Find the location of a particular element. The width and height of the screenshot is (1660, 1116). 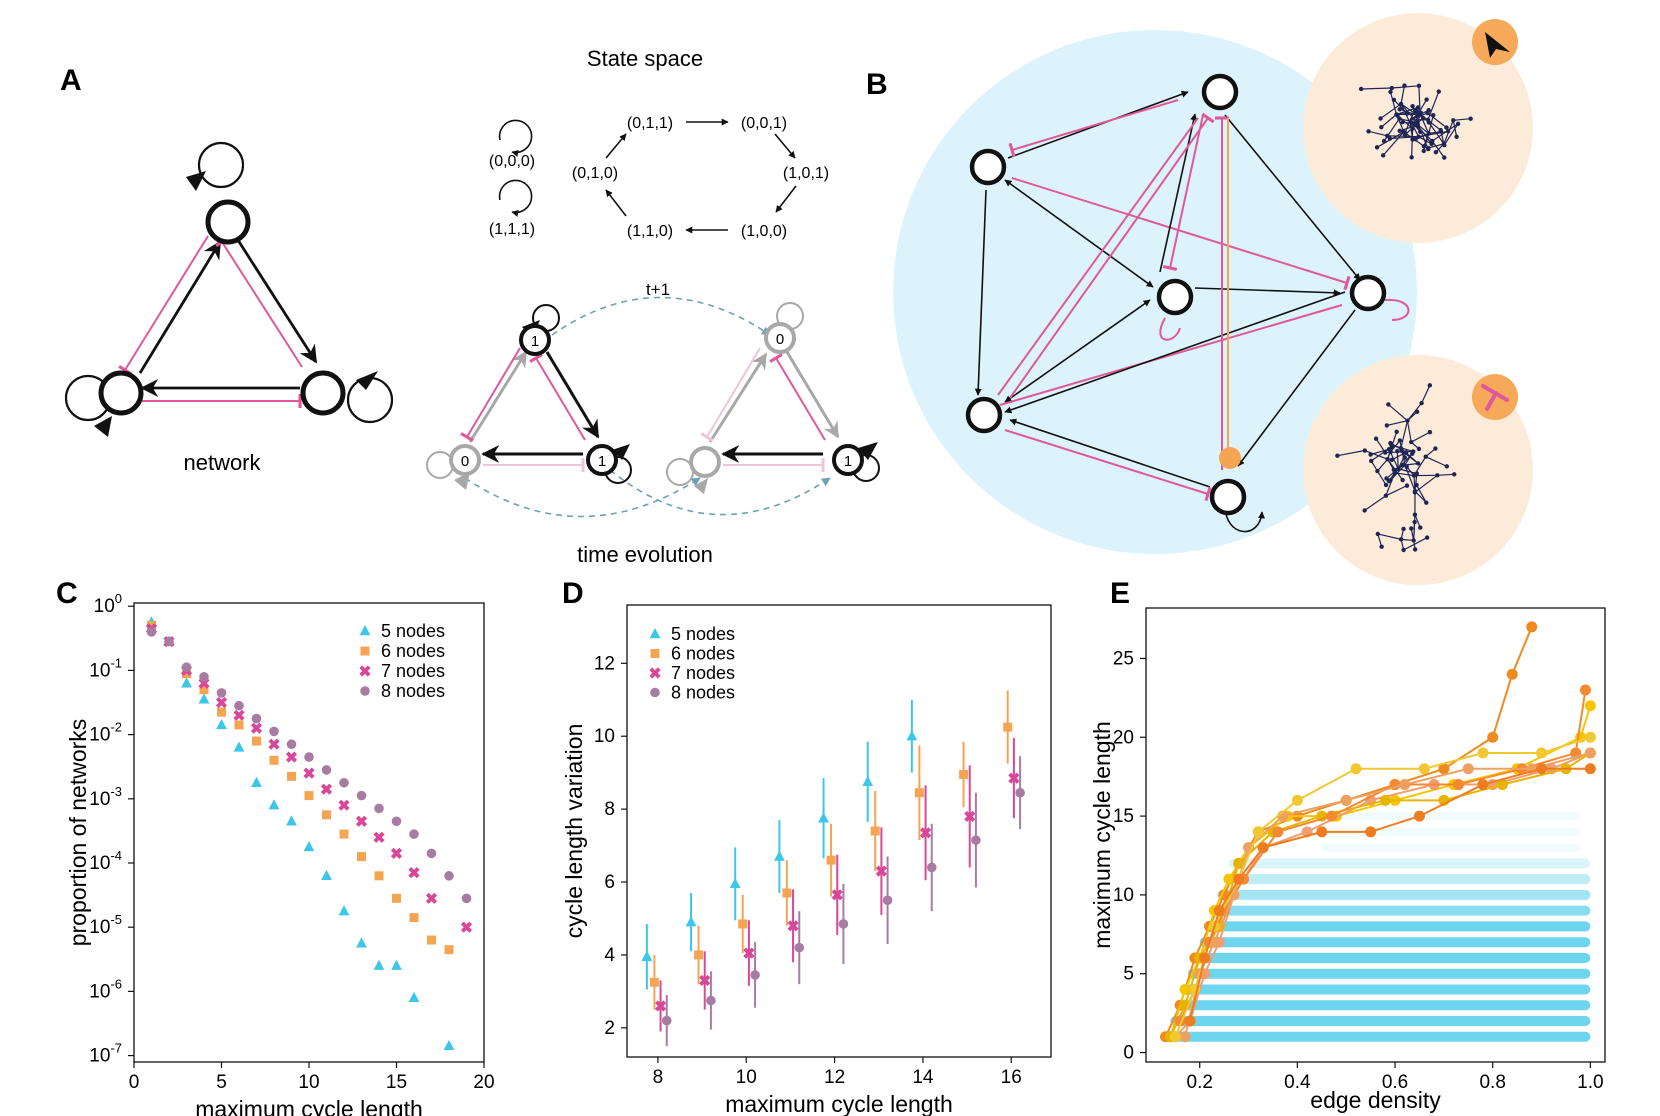

edge-t1-top-inhibit is located at coordinates (730, 394).